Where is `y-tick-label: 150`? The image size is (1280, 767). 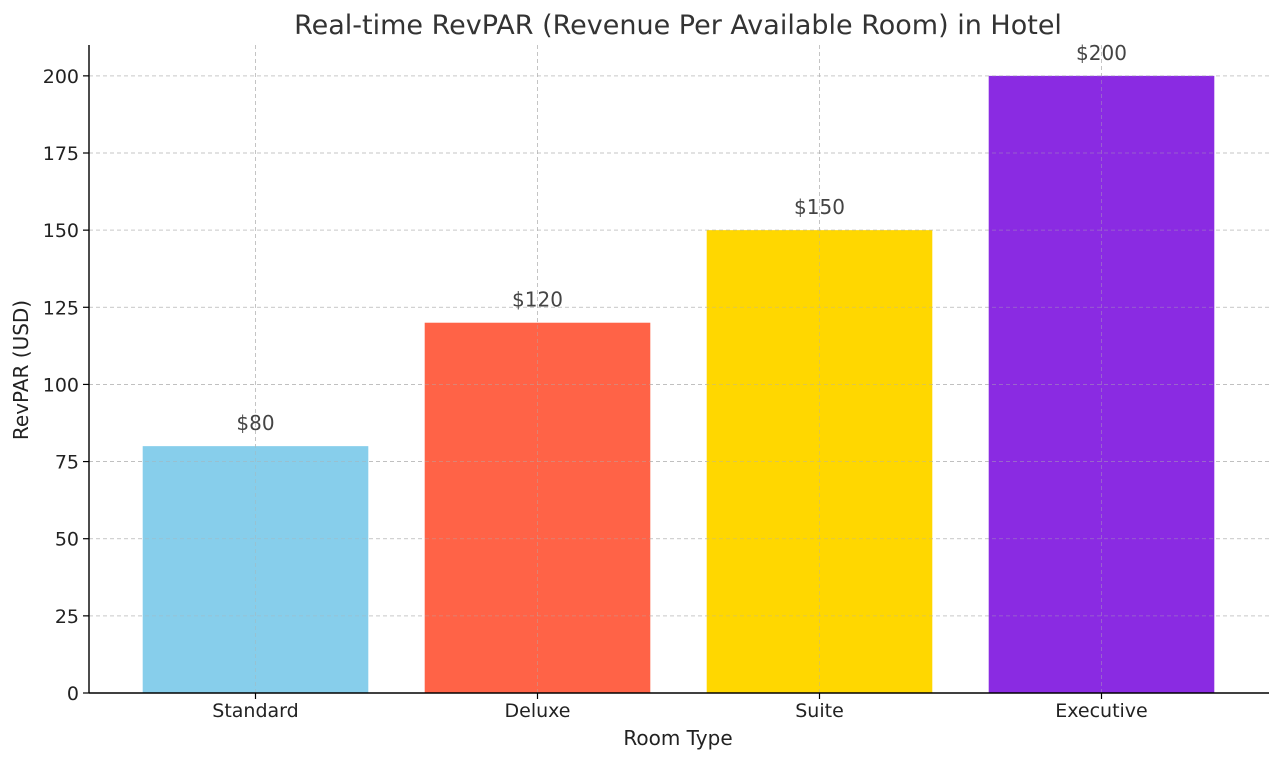 y-tick-label: 150 is located at coordinates (61, 231).